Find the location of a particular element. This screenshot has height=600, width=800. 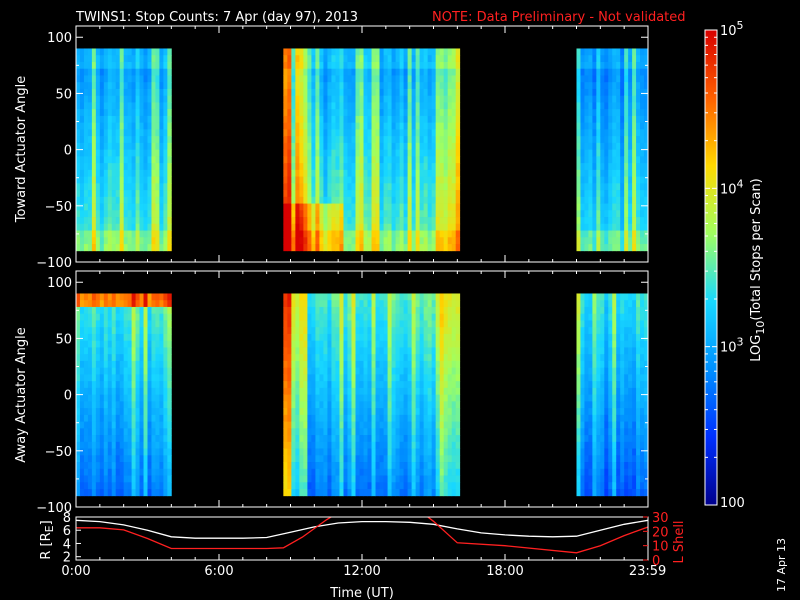

lshell-tick-label: 20 is located at coordinates (660, 532).